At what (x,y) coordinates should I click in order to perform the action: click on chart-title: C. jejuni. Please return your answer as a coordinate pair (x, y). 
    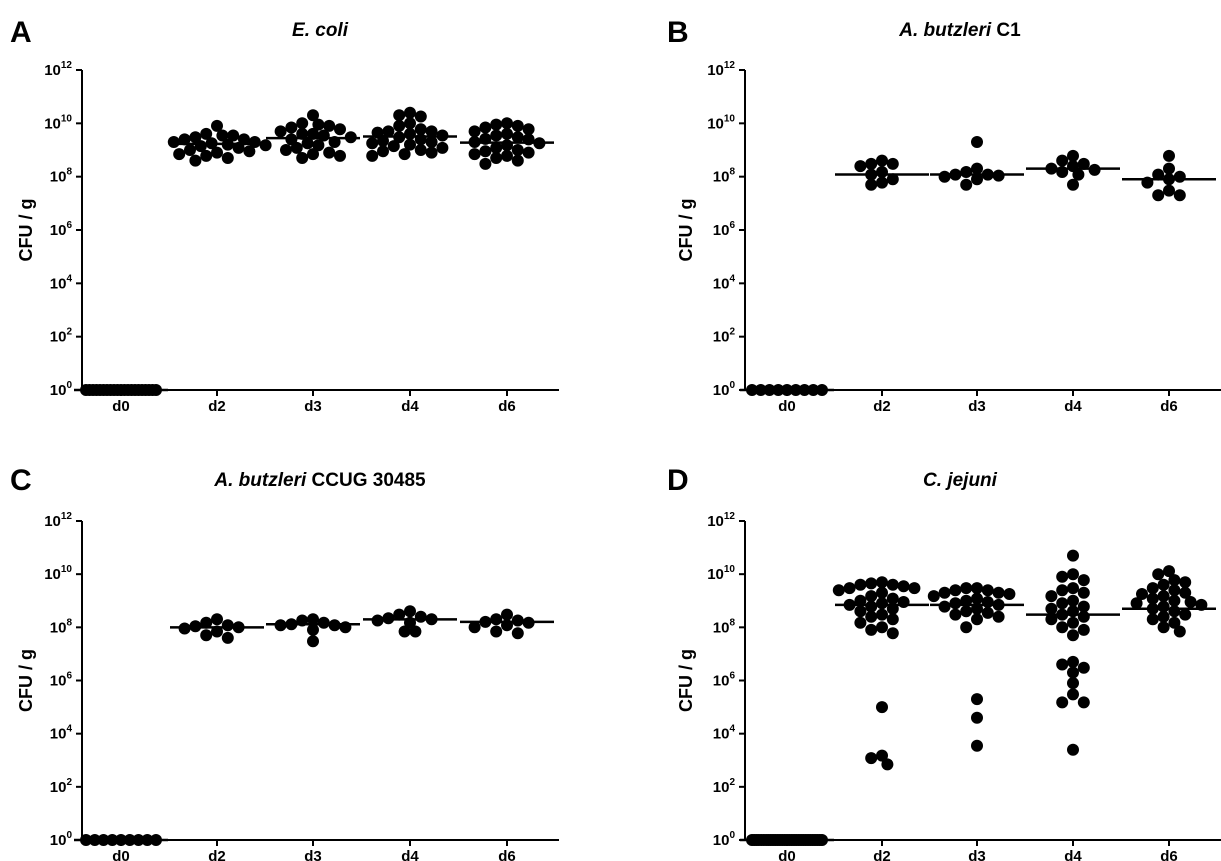
    Looking at the image, I should click on (960, 480).